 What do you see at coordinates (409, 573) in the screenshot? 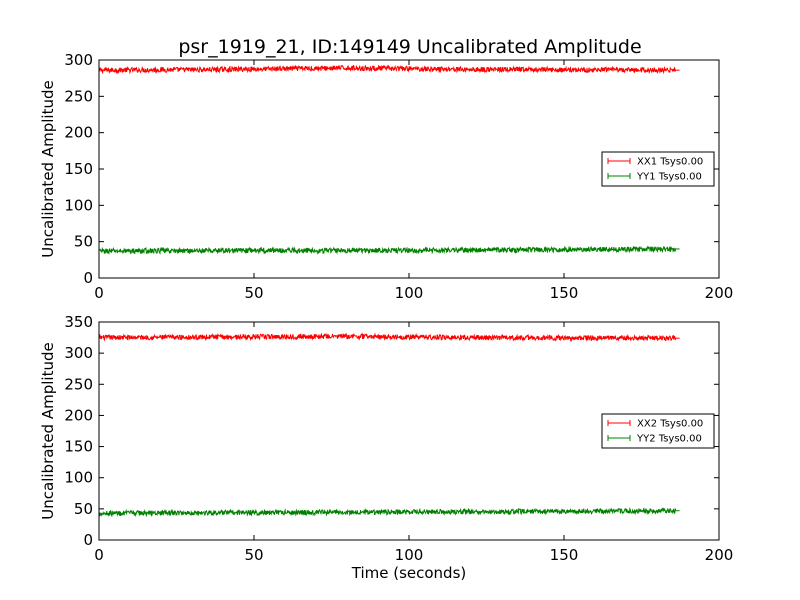
I see `x-axis-label: Time (seconds)` at bounding box center [409, 573].